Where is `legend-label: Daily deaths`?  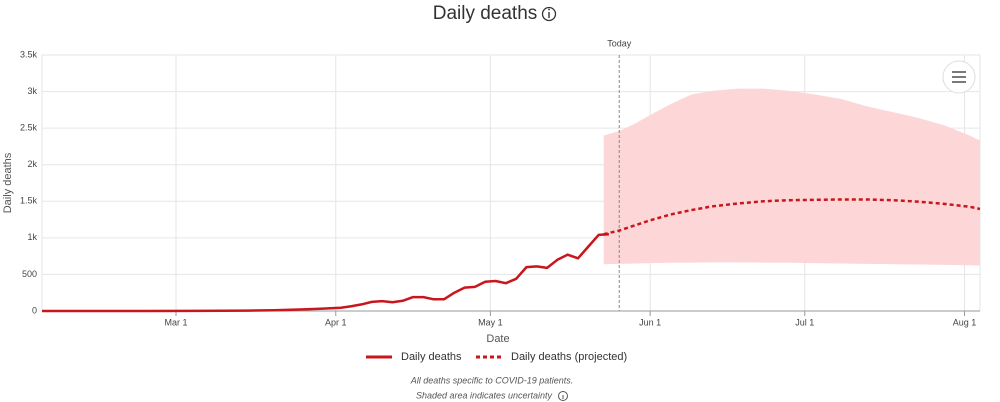 legend-label: Daily deaths is located at coordinates (431, 357).